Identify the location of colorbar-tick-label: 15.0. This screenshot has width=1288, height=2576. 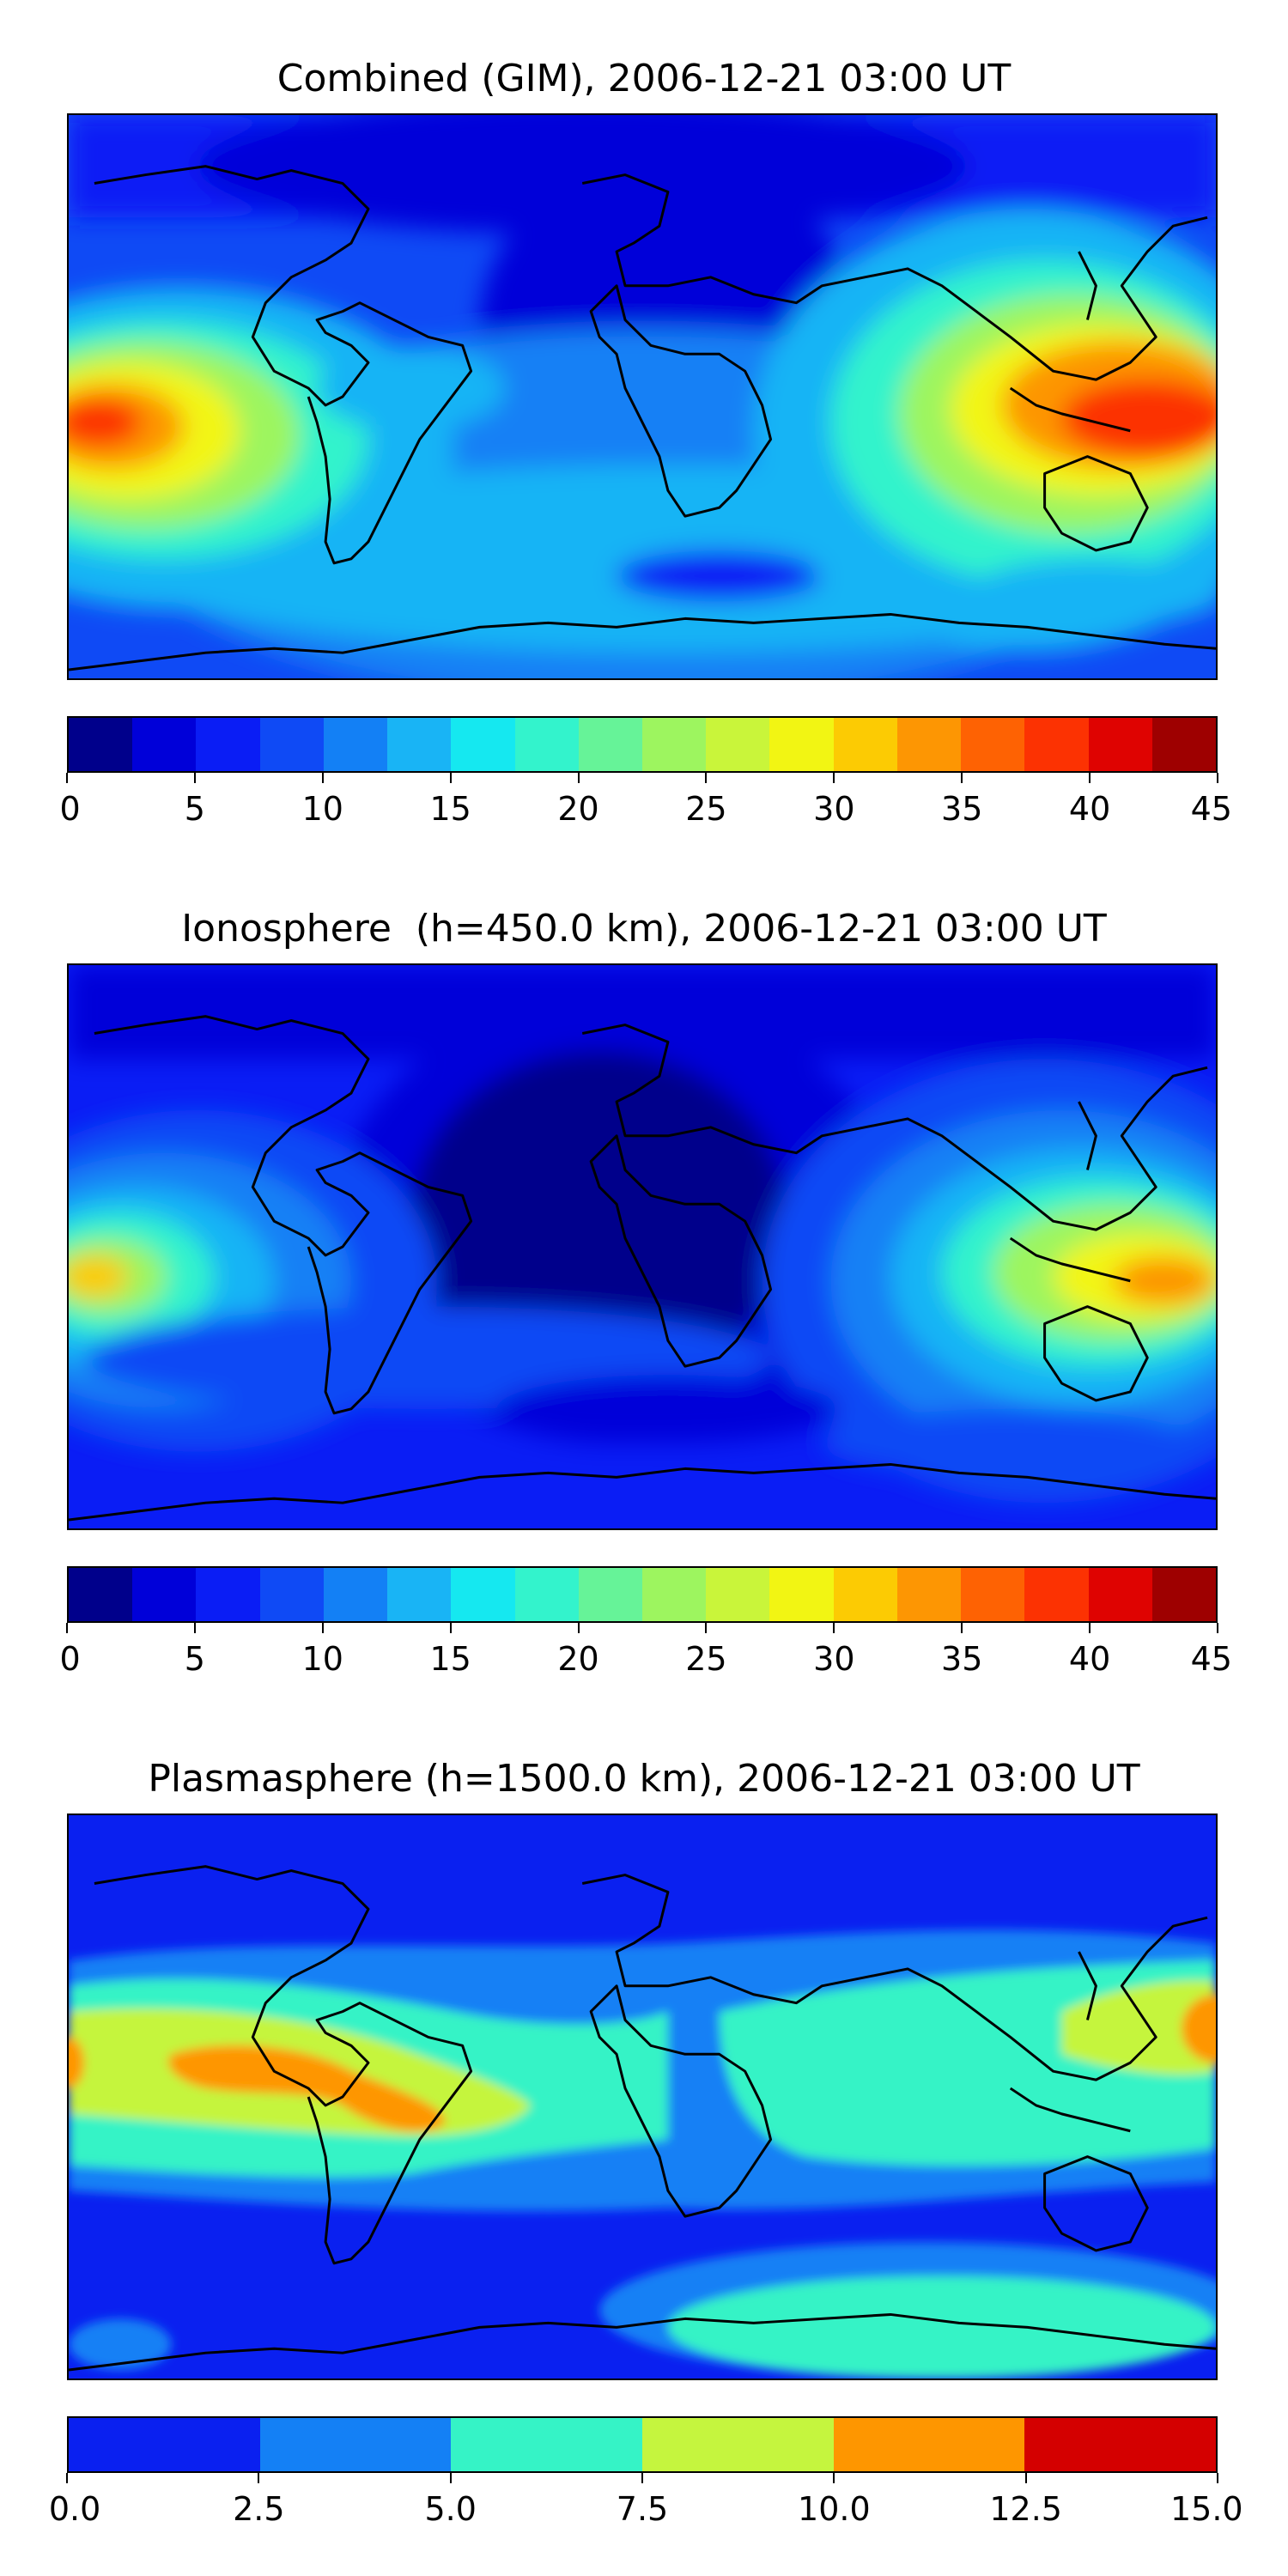
(1206, 2509).